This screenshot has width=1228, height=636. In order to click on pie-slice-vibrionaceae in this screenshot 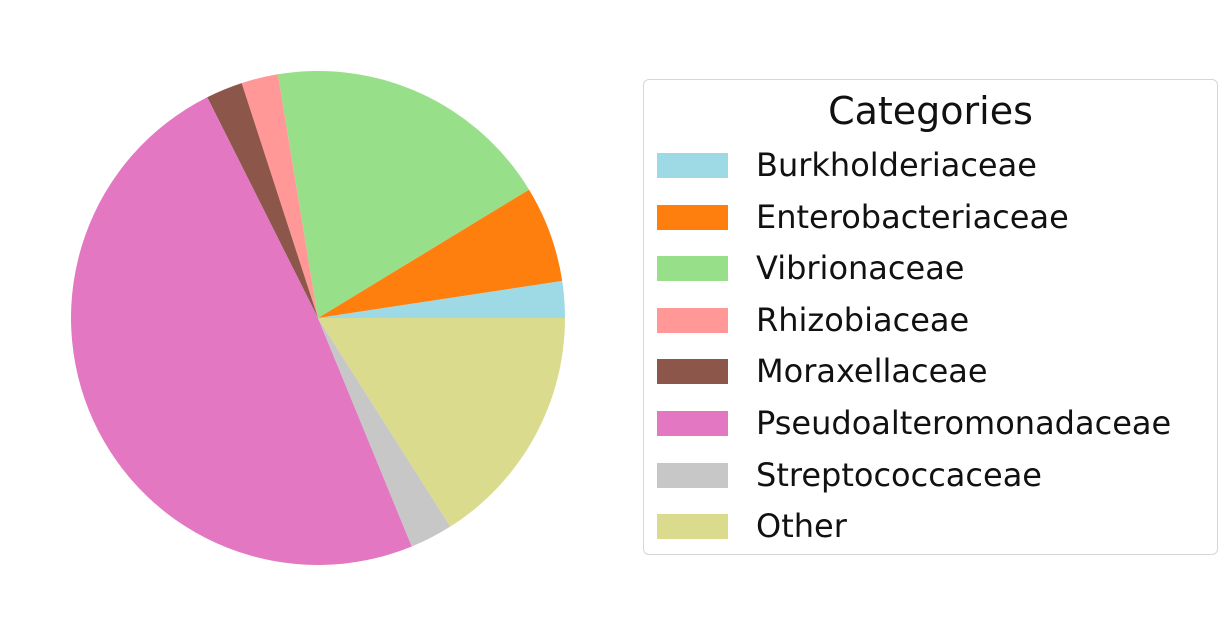, I will do `click(403, 194)`.